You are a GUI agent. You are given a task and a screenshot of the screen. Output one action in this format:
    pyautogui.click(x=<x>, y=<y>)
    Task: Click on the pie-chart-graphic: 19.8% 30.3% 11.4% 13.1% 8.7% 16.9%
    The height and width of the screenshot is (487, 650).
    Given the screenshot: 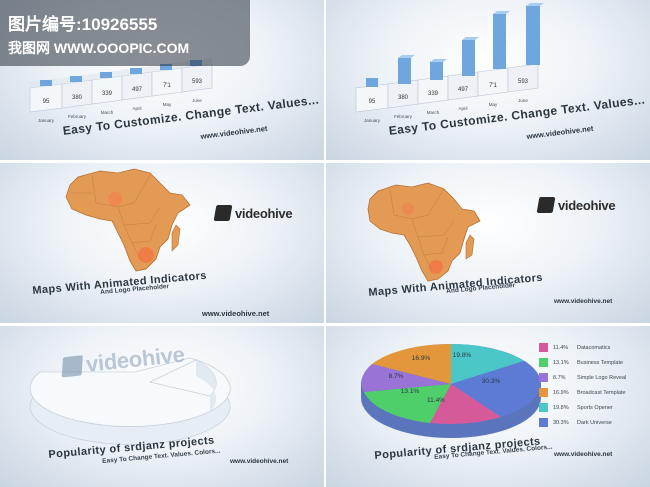 What is the action you would take?
    pyautogui.click(x=451, y=390)
    